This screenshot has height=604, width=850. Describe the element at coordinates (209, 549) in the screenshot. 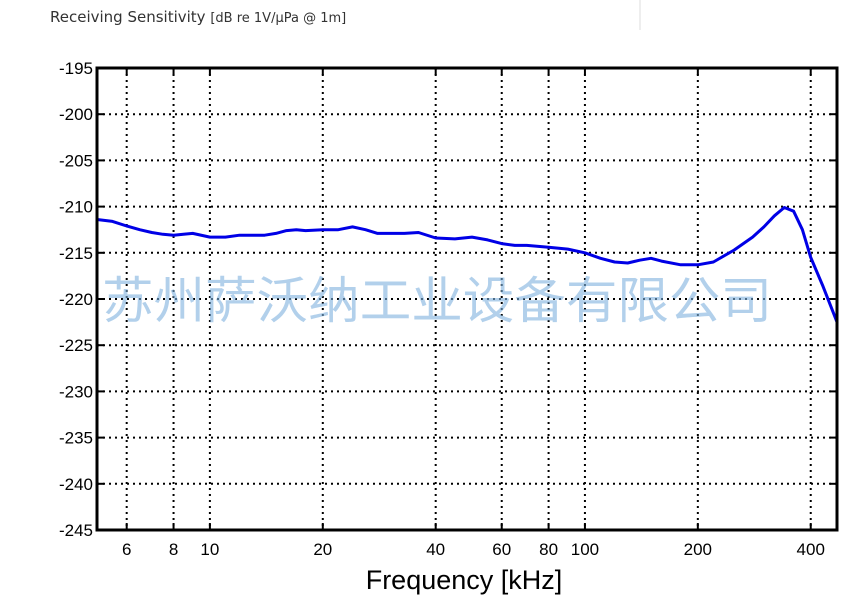

I see `x-tick-label: 10` at that location.